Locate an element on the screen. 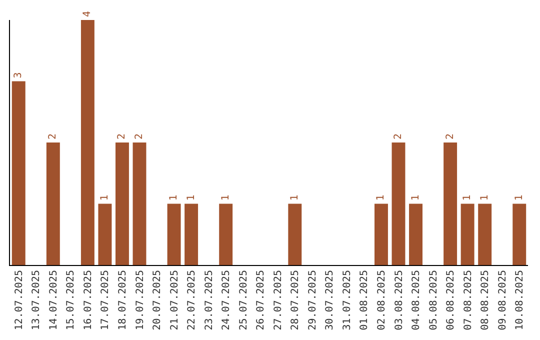  x-tick-label: 20.07.2025 is located at coordinates (158, 300).